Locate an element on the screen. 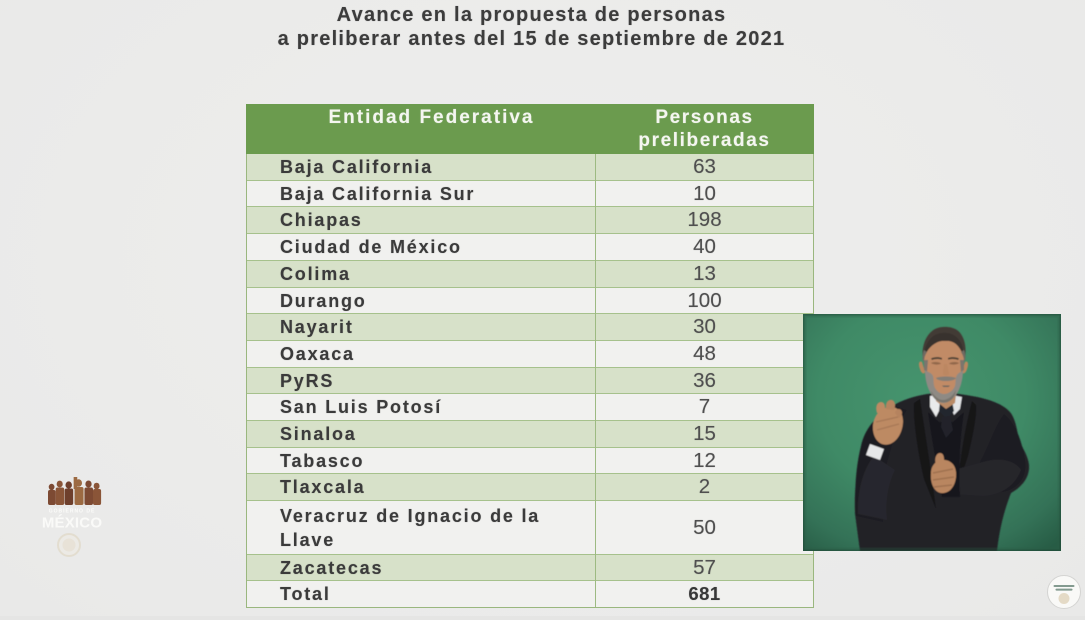 This screenshot has height=620, width=1085. svg-text: GOBIERNO DE is located at coordinates (72, 512).